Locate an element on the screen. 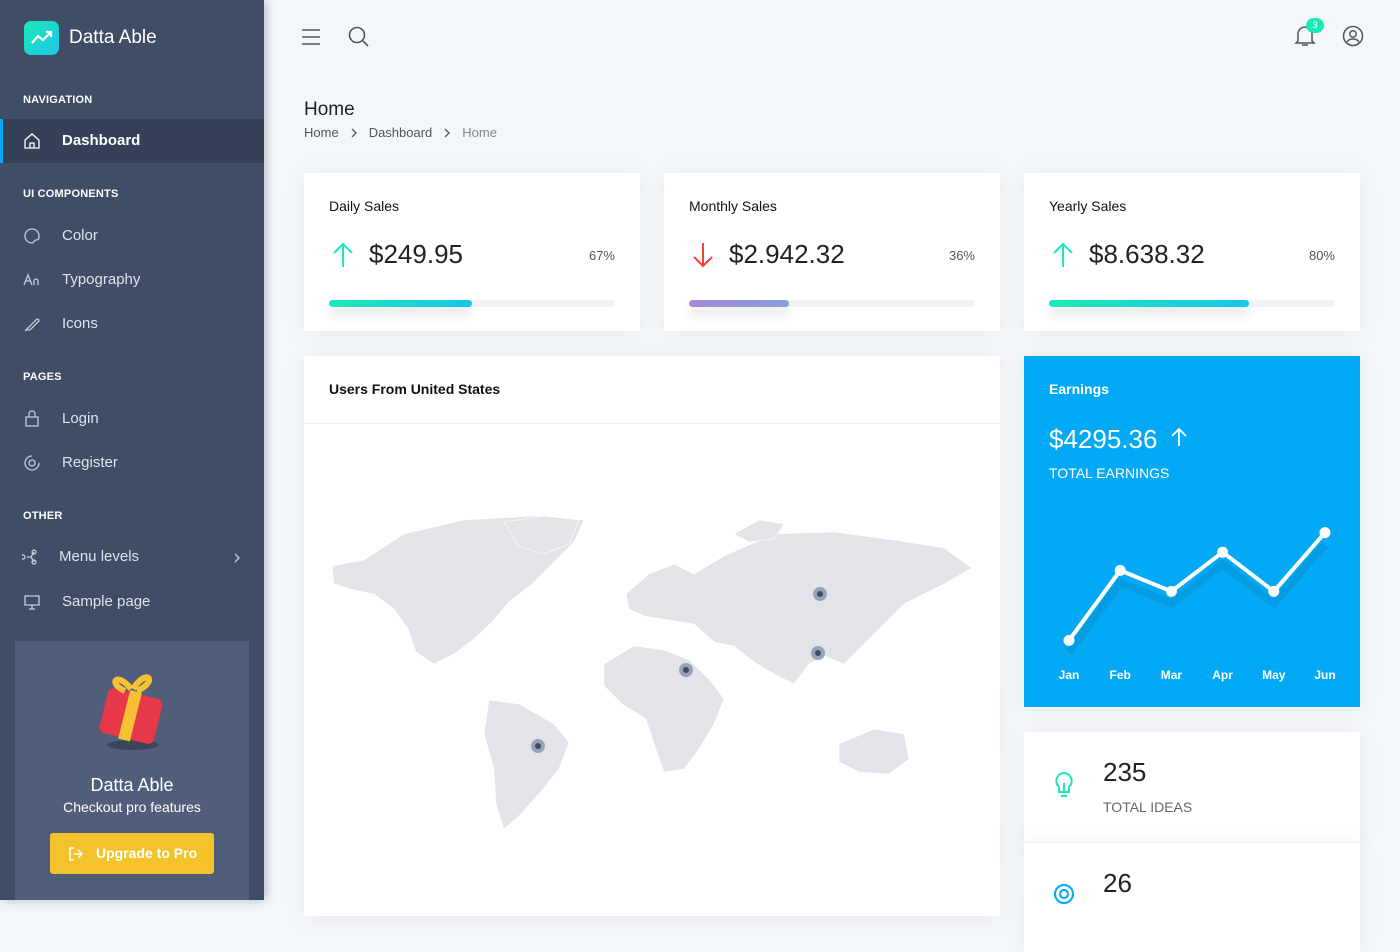 The image size is (1400, 952). nav-item: Login is located at coordinates (132, 419).